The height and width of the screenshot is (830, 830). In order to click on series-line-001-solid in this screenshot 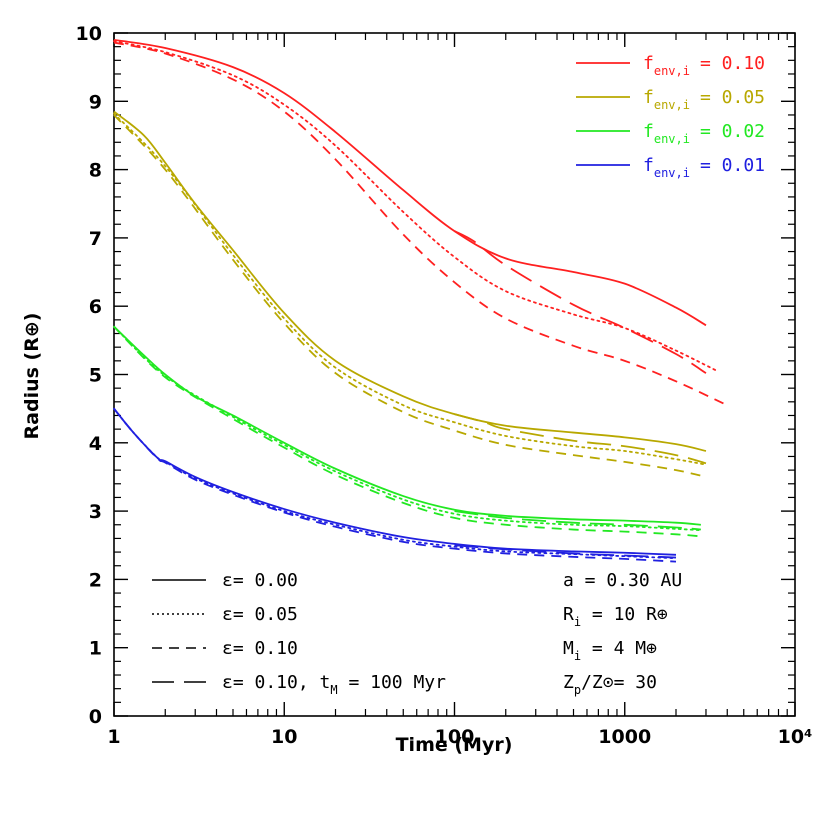, I will do `click(395, 482)`.